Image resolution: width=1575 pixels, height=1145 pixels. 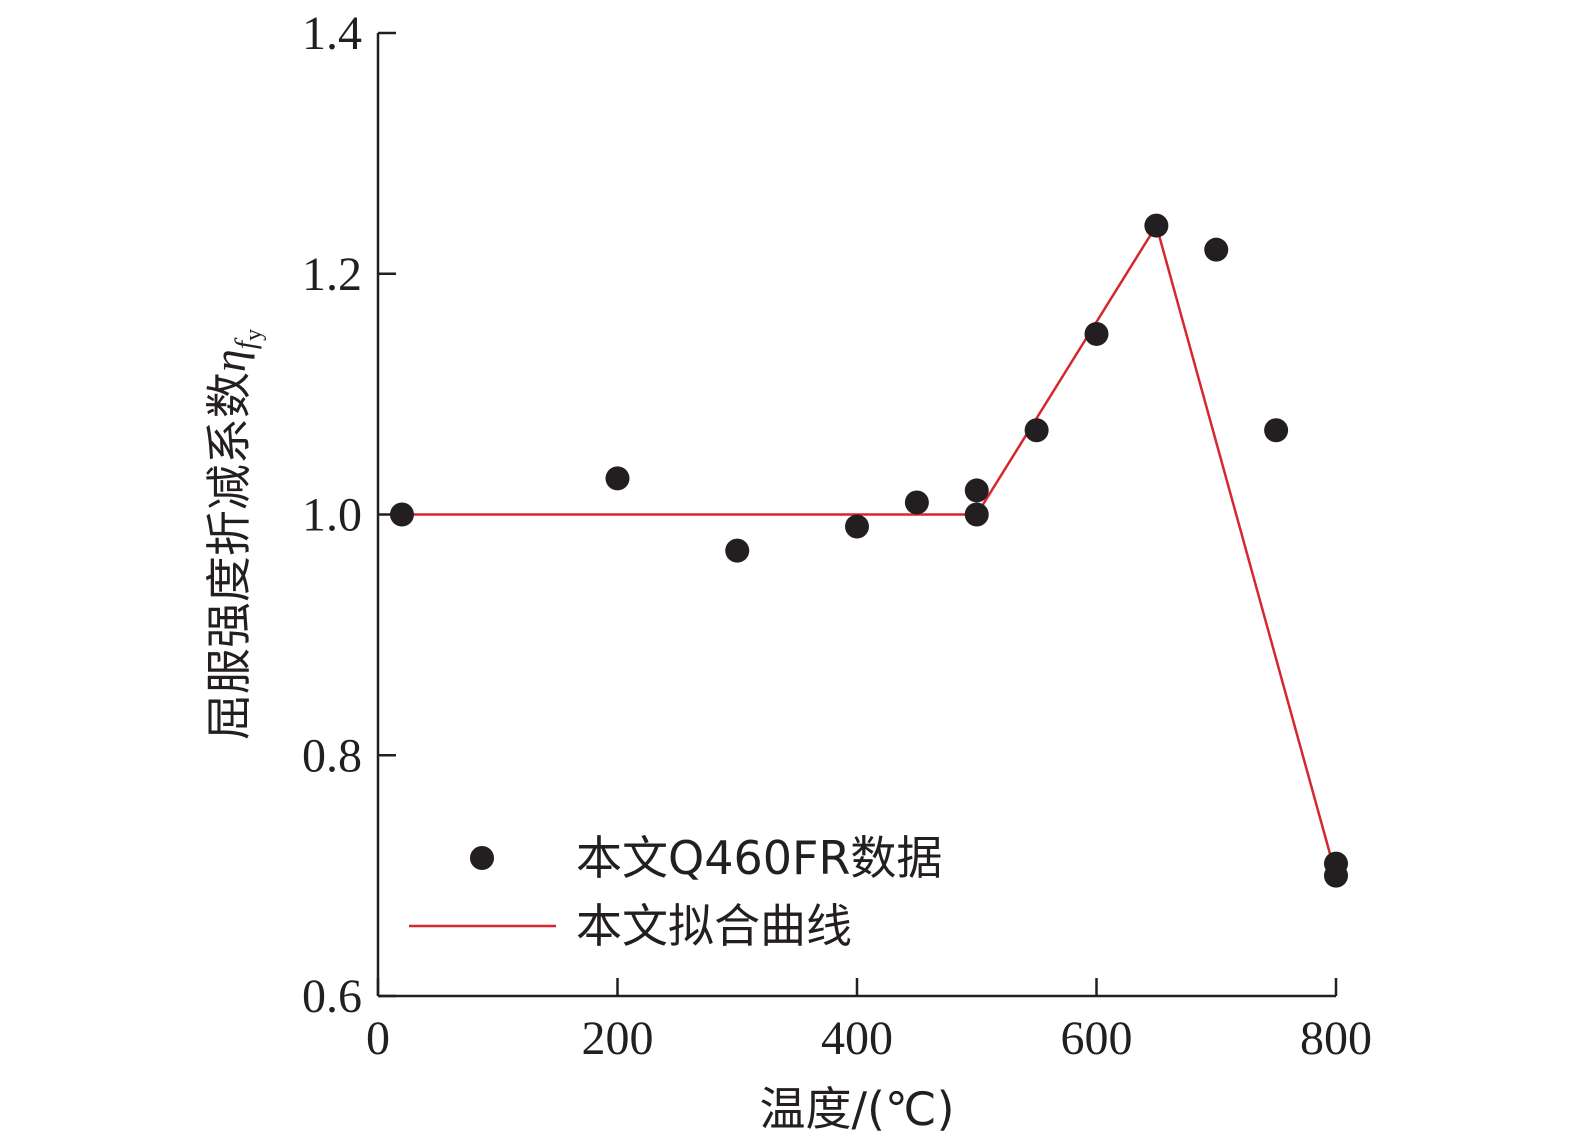 I want to click on x-axis-title: 温度/(℃), so click(x=856, y=1109).